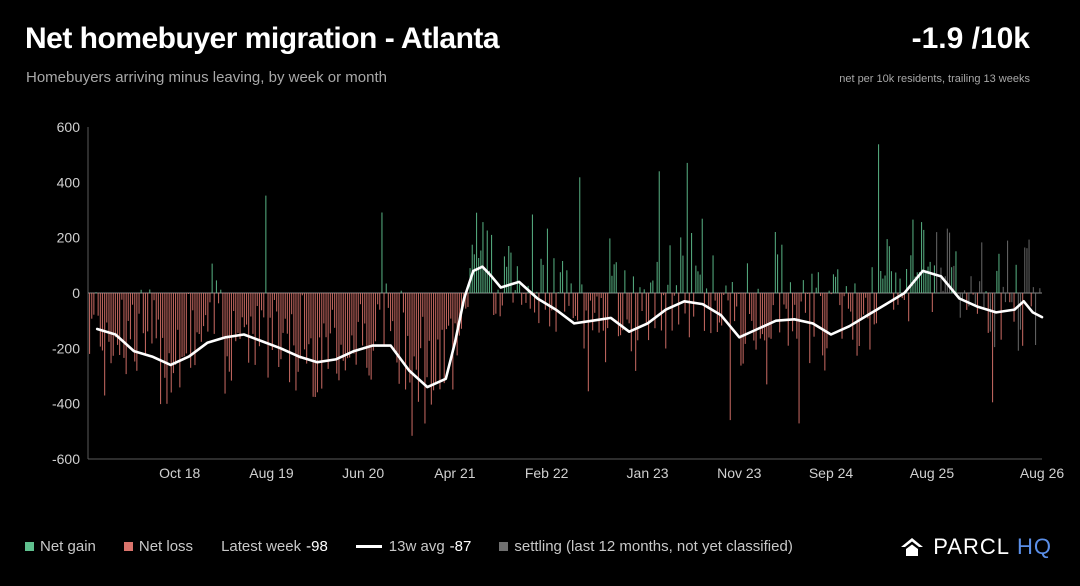 The image size is (1080, 586). I want to click on y-tick-label: 400, so click(69, 182).